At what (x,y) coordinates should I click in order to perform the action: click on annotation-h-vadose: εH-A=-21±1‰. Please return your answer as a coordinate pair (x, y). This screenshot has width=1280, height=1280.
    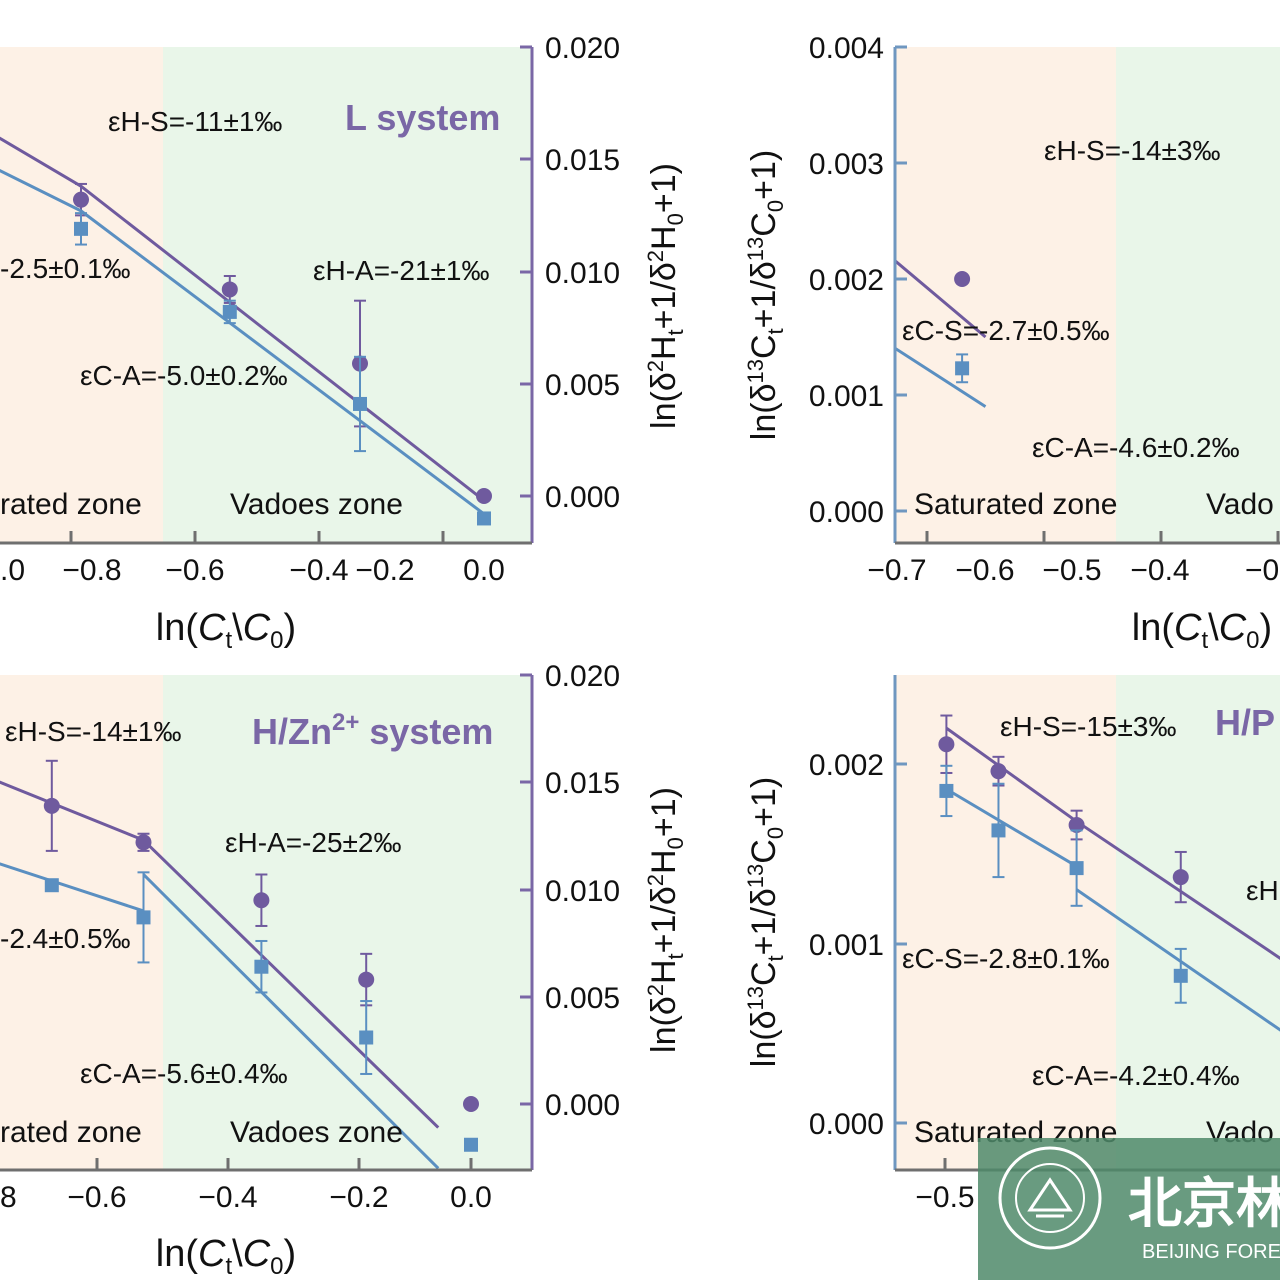
    Looking at the image, I should click on (401, 270).